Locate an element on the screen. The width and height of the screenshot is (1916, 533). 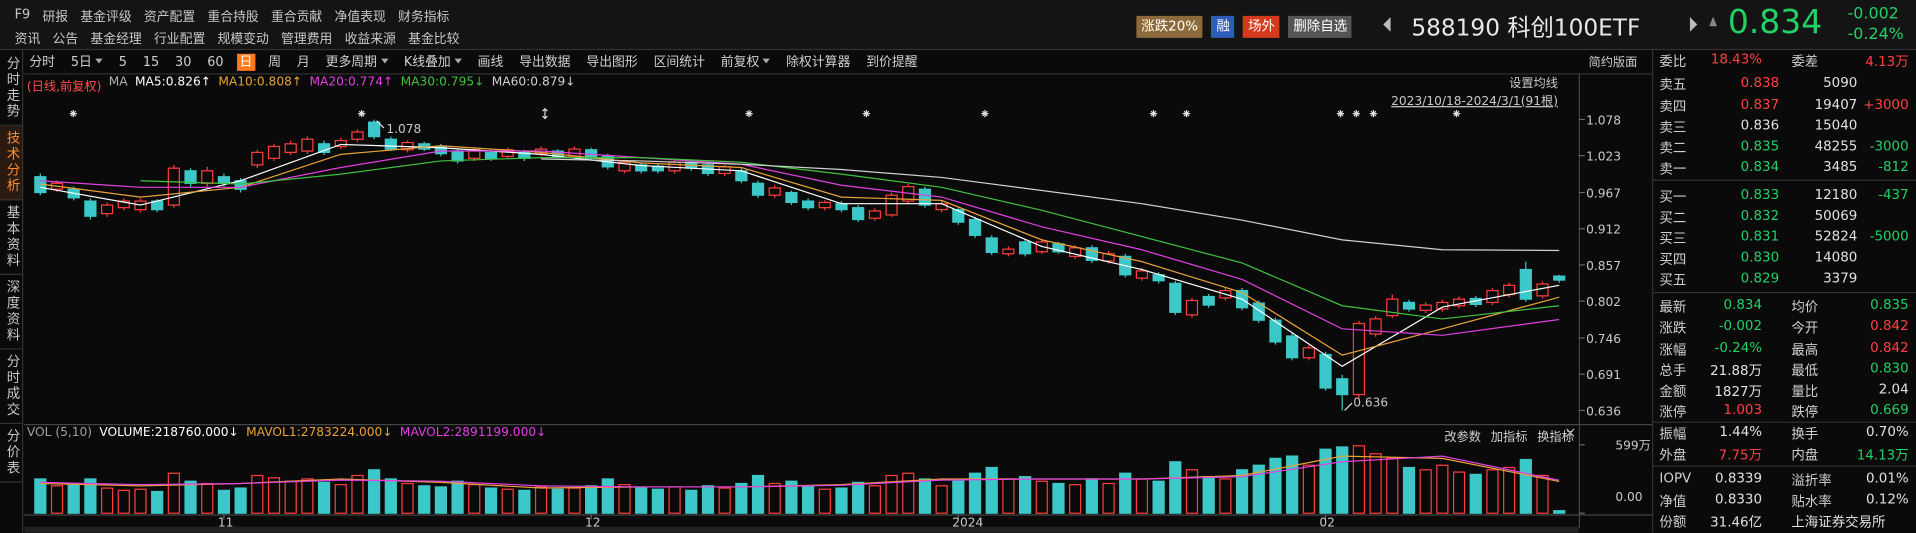
label: 委比 is located at coordinates (1673, 61).